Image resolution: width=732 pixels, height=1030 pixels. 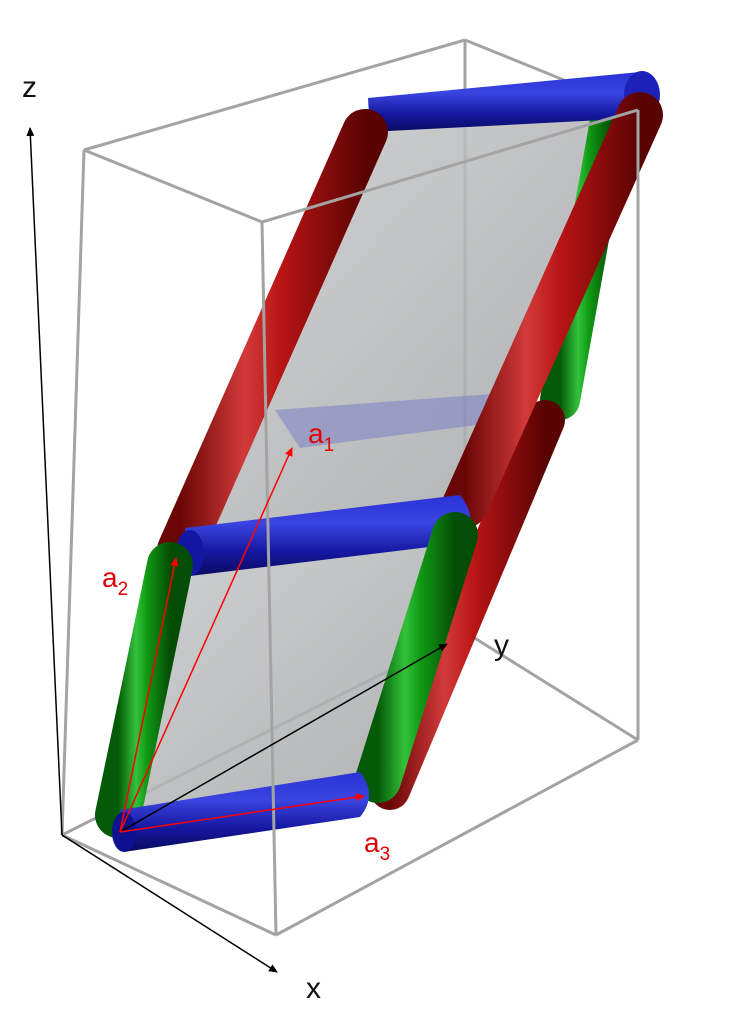 I want to click on x-axis-label: x, so click(x=313, y=988).